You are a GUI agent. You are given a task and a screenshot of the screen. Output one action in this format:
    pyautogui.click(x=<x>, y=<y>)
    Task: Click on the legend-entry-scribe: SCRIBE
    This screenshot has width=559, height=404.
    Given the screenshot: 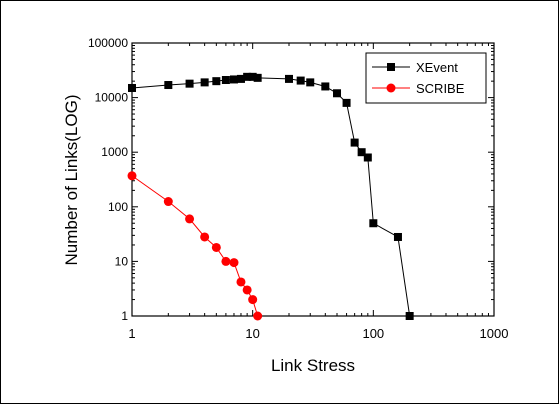 What is the action you would take?
    pyautogui.click(x=418, y=88)
    